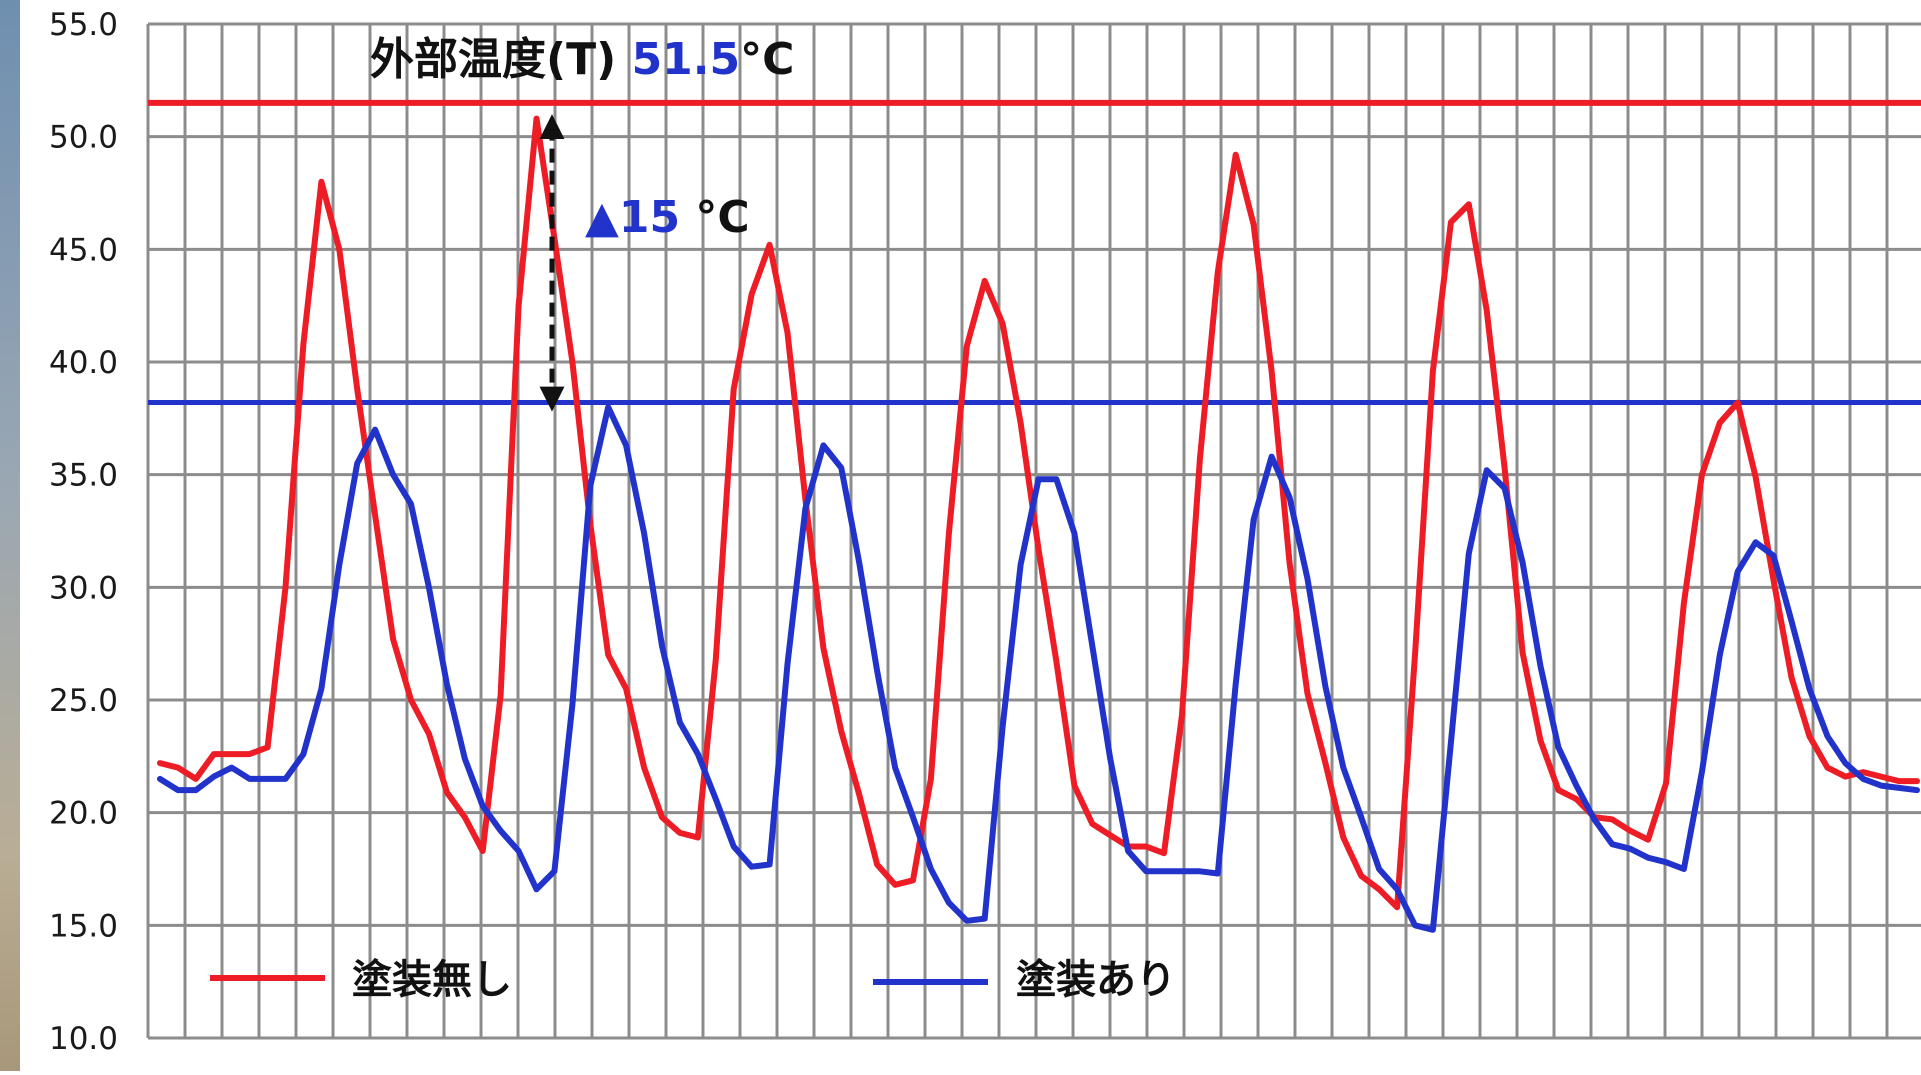  I want to click on y-tick-label: 20.0, so click(83, 814).